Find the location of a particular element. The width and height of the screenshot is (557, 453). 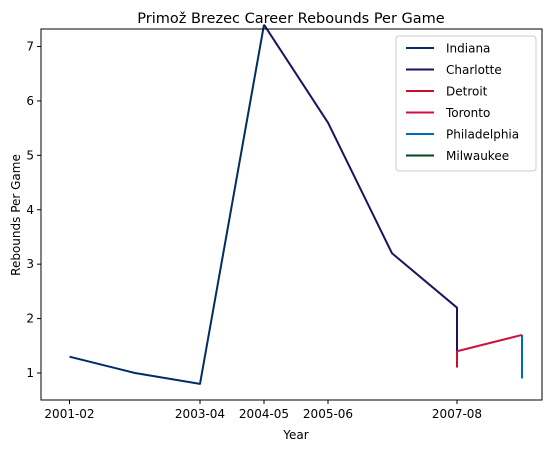

y-axis: 1 2 3 4 5 6 7 is located at coordinates (33, 210).